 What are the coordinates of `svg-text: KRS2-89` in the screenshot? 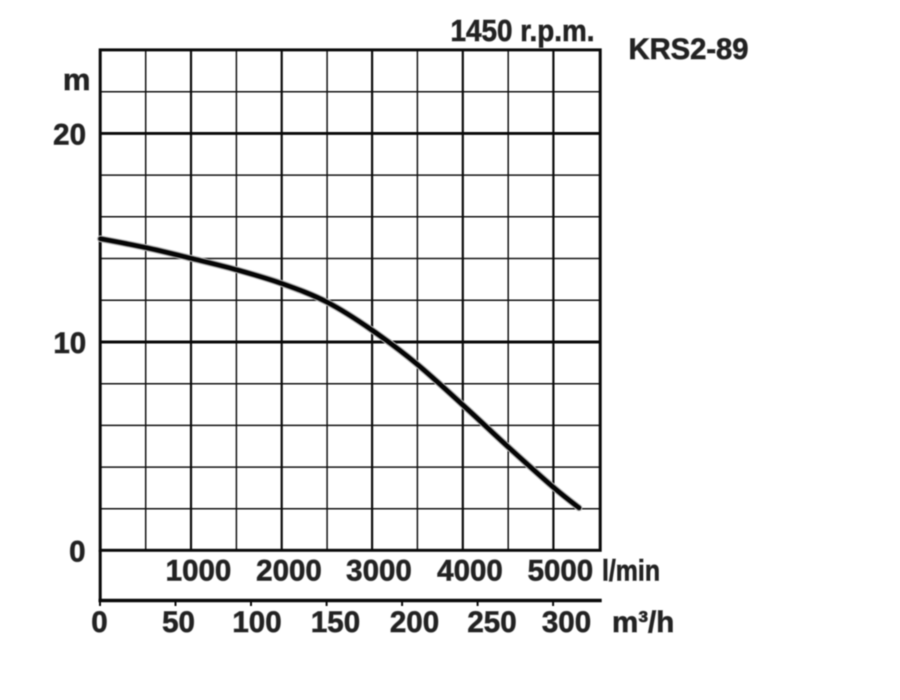 It's located at (689, 49).